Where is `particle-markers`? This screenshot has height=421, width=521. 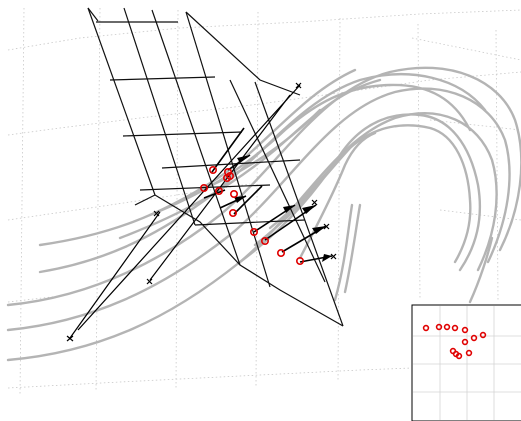 particle-markers is located at coordinates (252, 215).